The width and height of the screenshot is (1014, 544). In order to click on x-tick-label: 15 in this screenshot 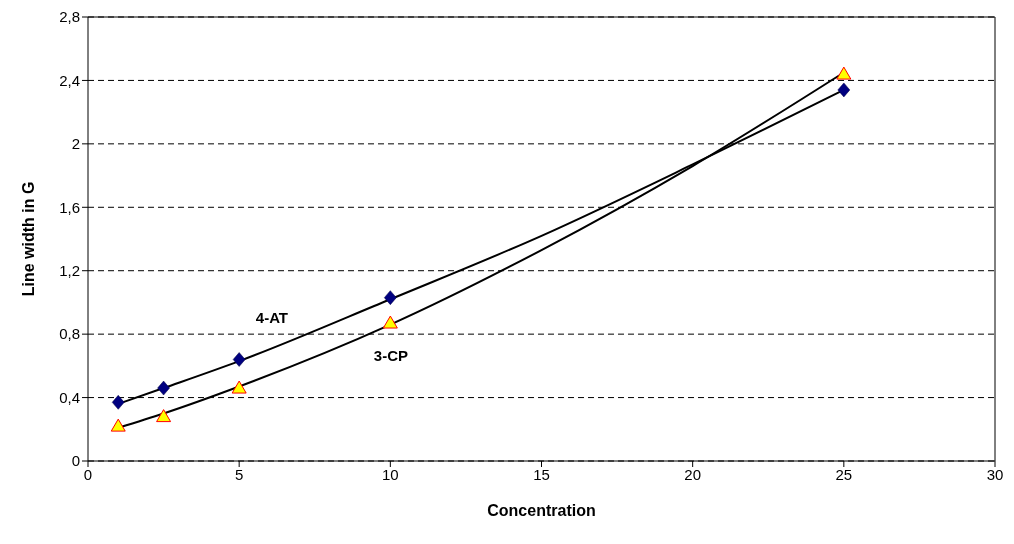, I will do `click(541, 474)`.